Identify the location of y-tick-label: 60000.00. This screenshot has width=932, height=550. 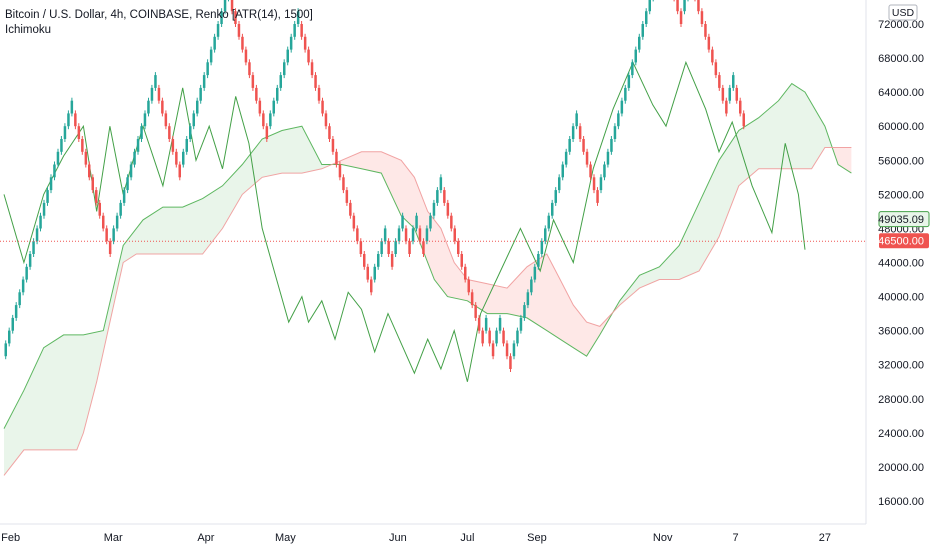
(901, 127).